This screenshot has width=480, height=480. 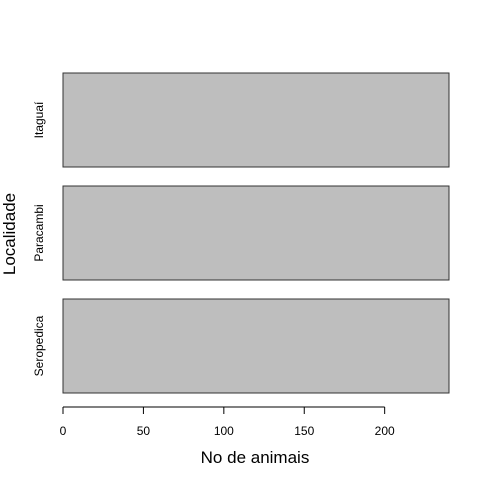 What do you see at coordinates (224, 431) in the screenshot?
I see `x-tick-label: 100` at bounding box center [224, 431].